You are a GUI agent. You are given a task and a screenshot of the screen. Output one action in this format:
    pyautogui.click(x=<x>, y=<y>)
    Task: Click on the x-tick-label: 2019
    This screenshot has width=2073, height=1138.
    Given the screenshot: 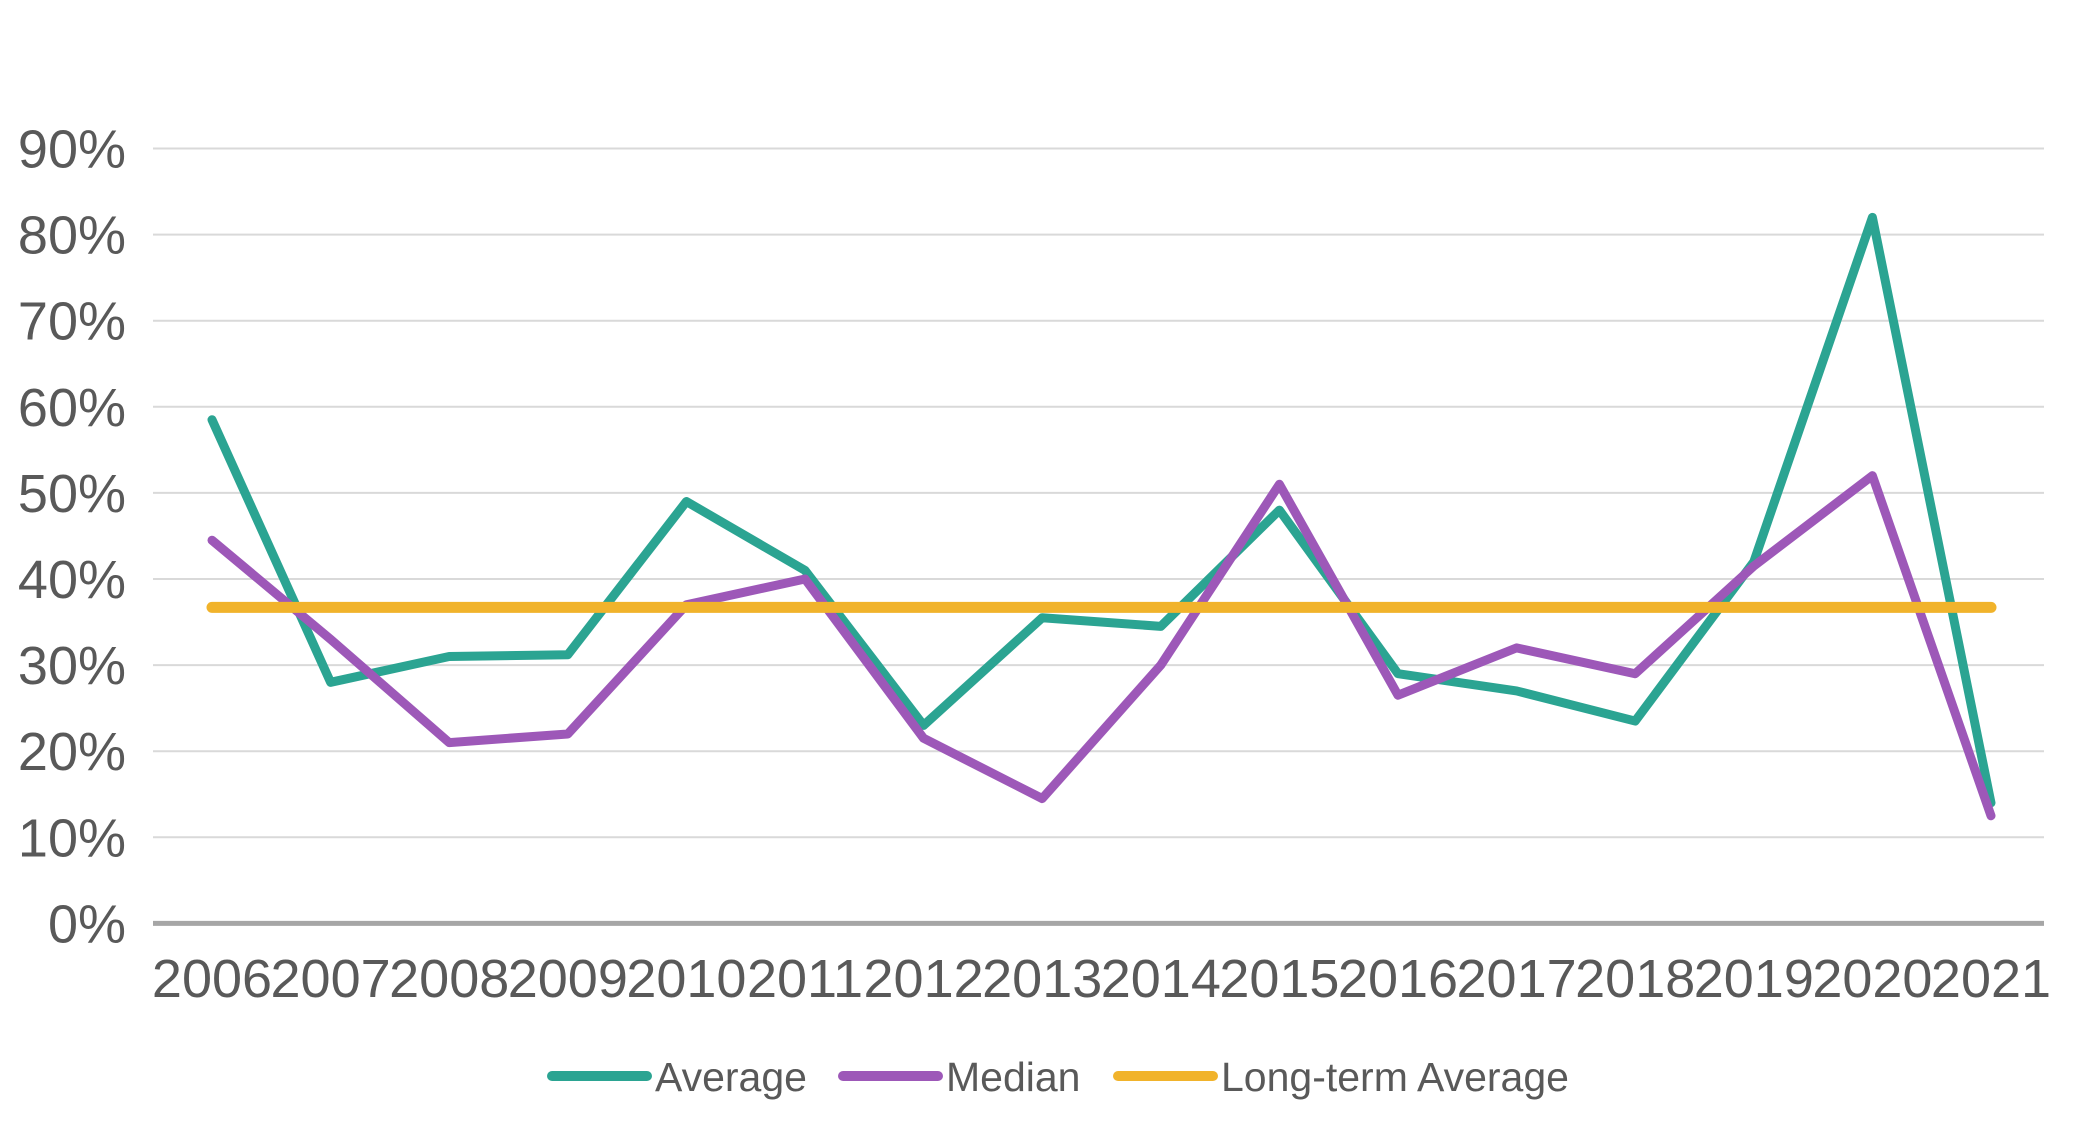 What is the action you would take?
    pyautogui.click(x=1754, y=979)
    